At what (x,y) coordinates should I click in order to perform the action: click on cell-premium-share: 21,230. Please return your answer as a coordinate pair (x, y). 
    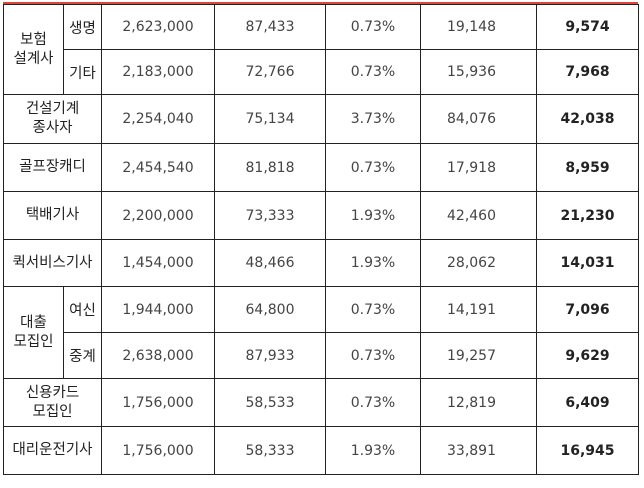
    Looking at the image, I should click on (587, 215).